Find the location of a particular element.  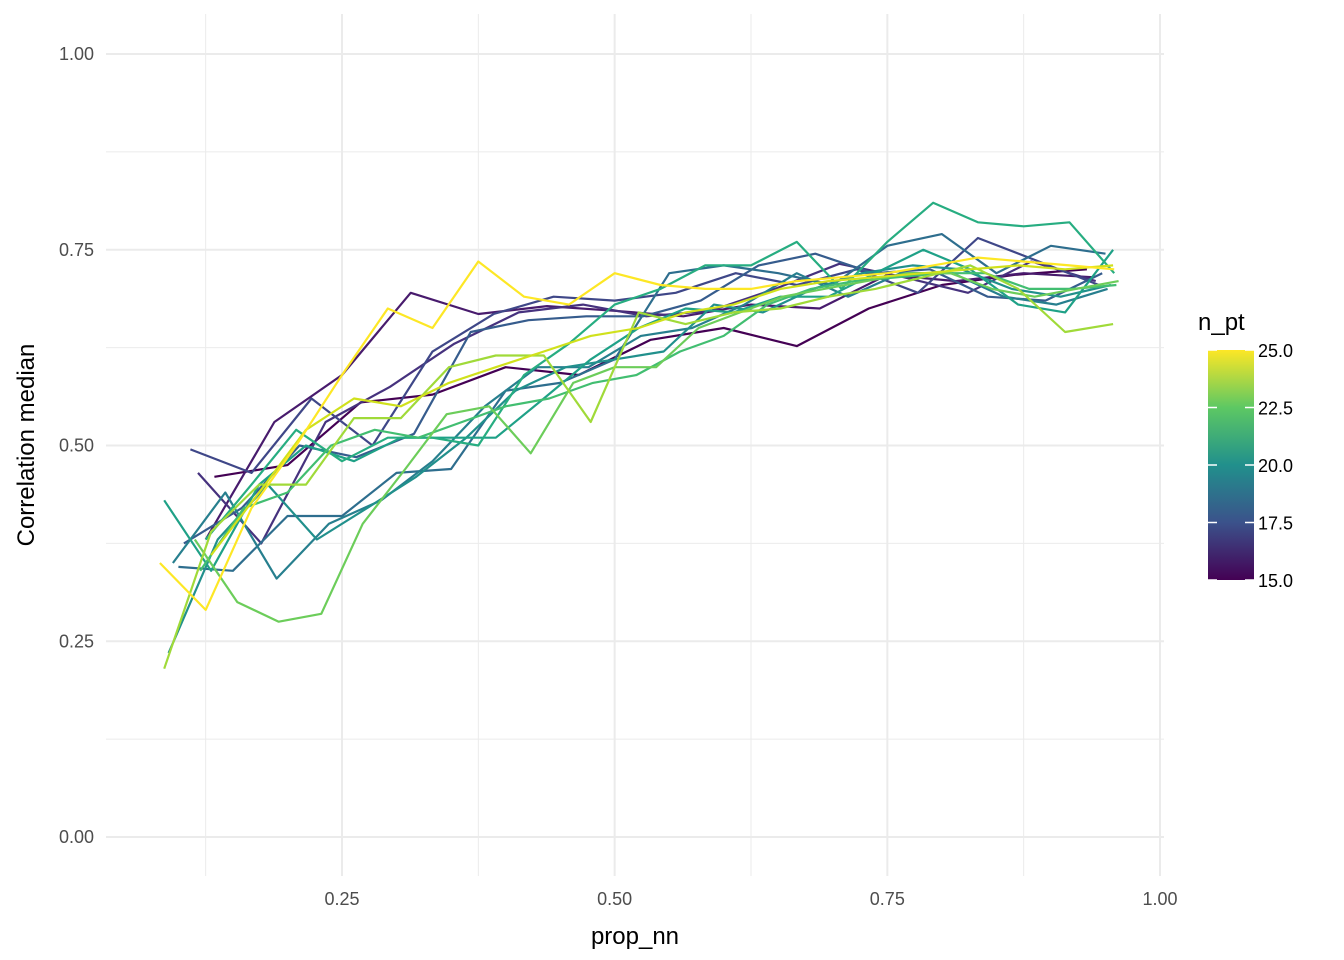

x-tick-label: 0.25 is located at coordinates (341, 899).